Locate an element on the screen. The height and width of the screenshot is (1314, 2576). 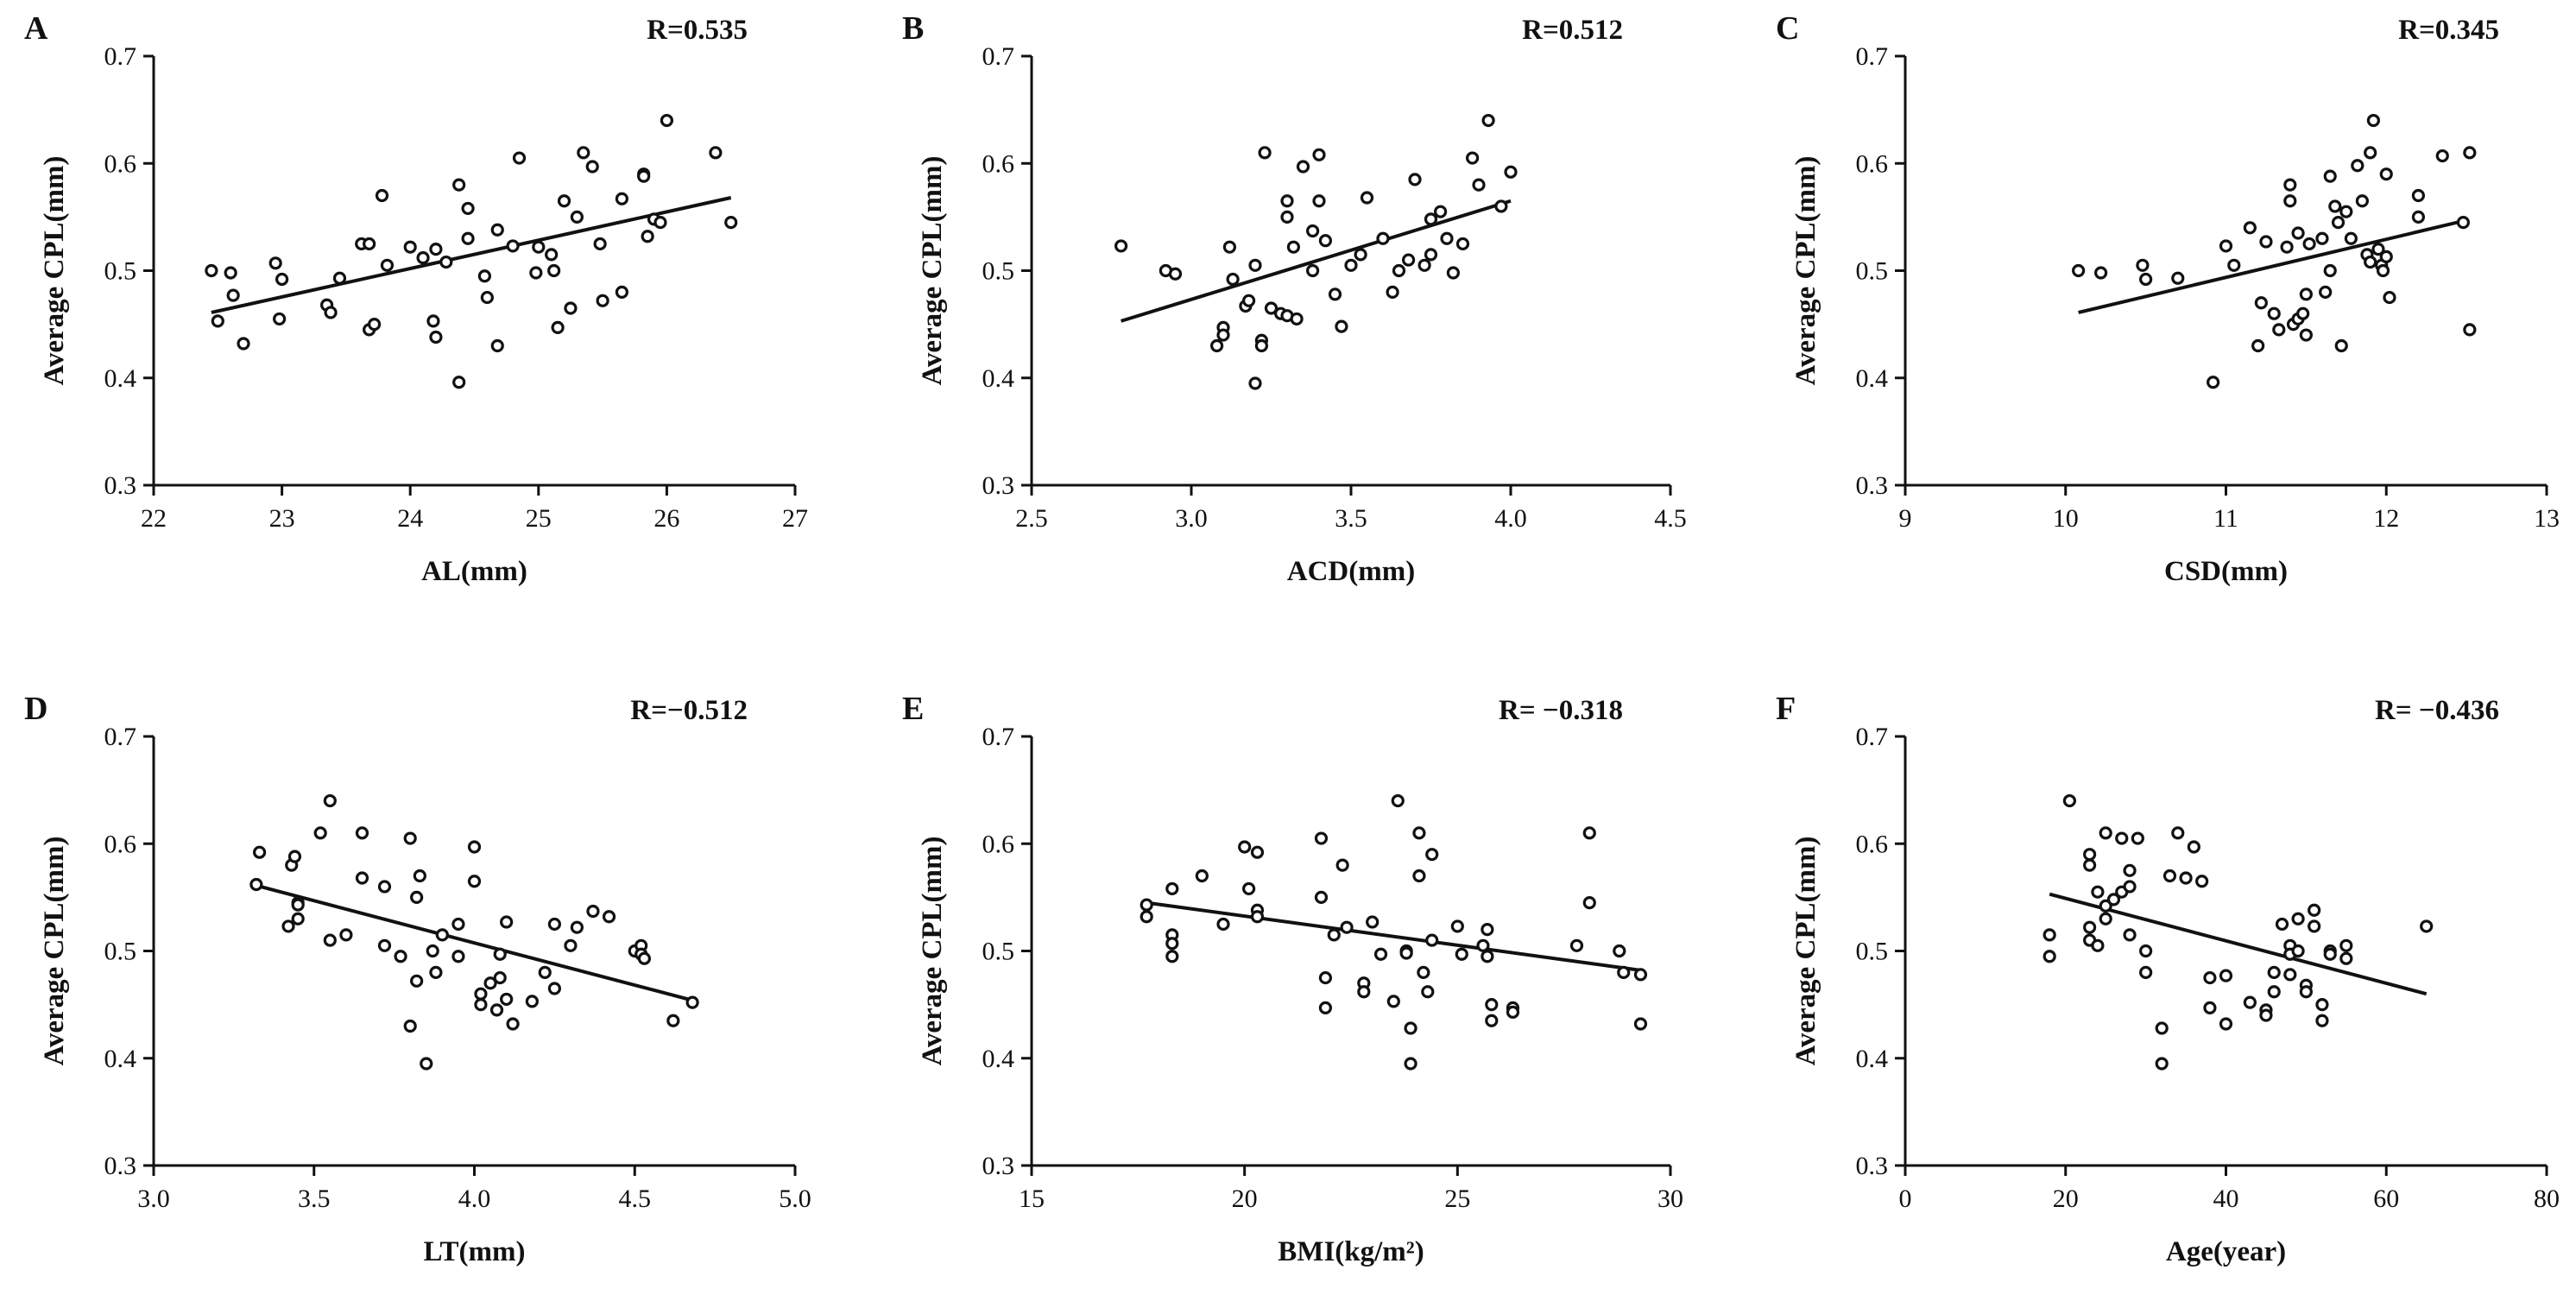
x-axis-title: CSD(mm) is located at coordinates (2226, 571).